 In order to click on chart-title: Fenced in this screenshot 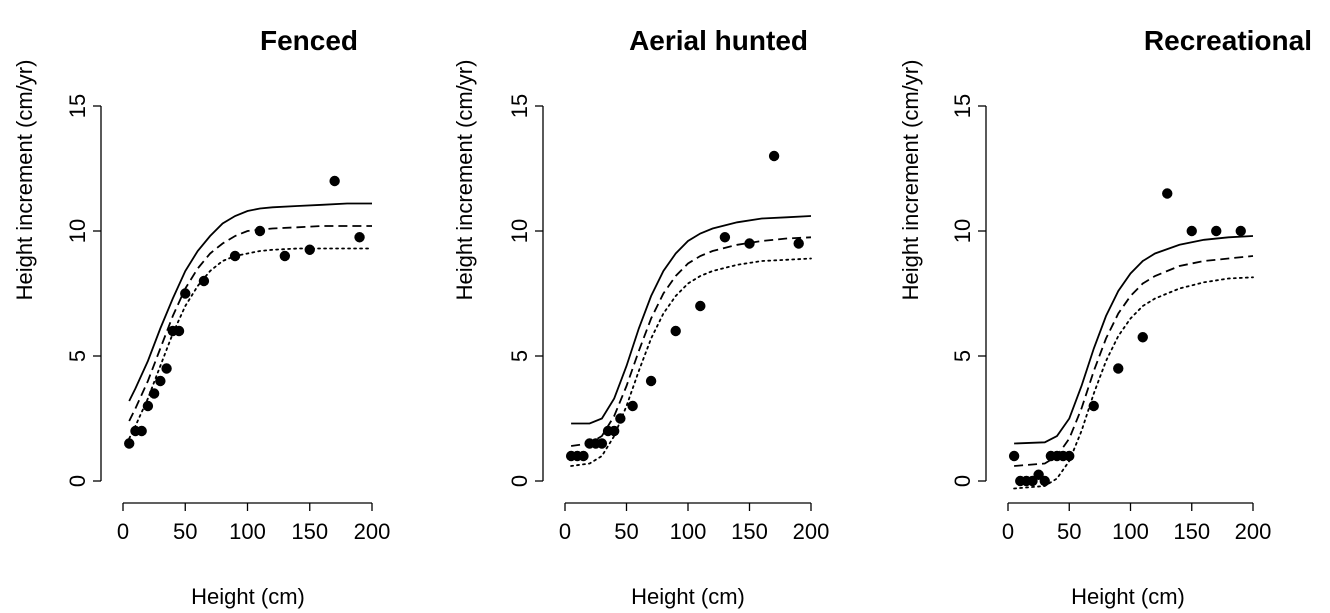, I will do `click(309, 40)`.